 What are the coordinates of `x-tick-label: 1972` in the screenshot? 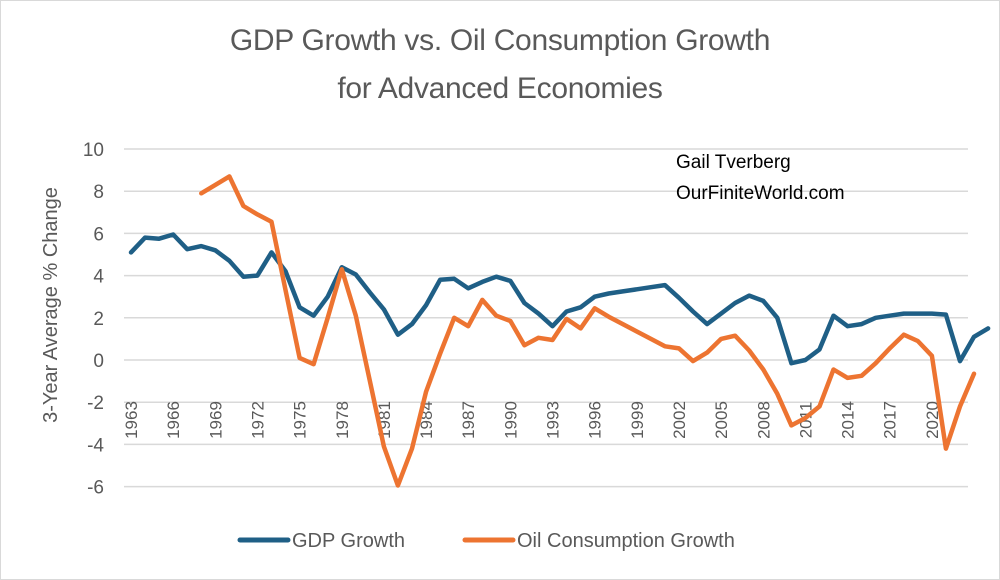 It's located at (257, 420).